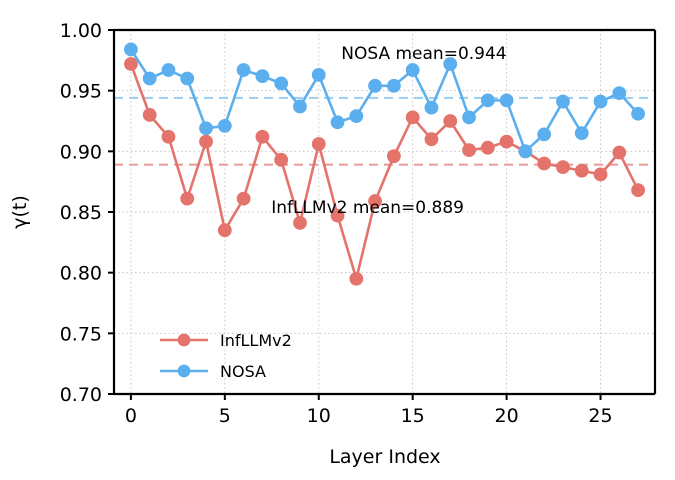  Describe the element at coordinates (384, 457) in the screenshot. I see `x-axis-title: Layer Index` at that location.